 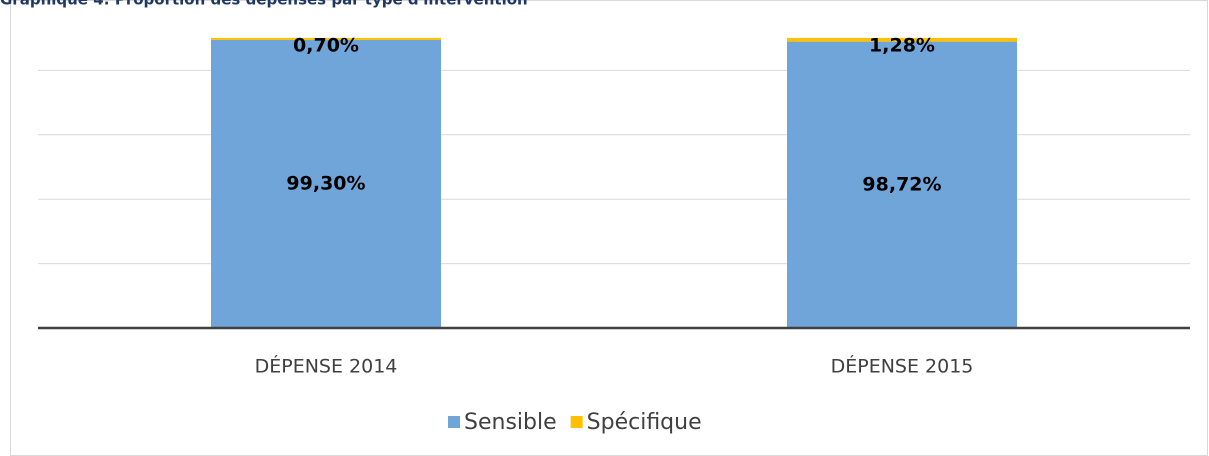 I want to click on legend-label: Spécifique, so click(x=644, y=422).